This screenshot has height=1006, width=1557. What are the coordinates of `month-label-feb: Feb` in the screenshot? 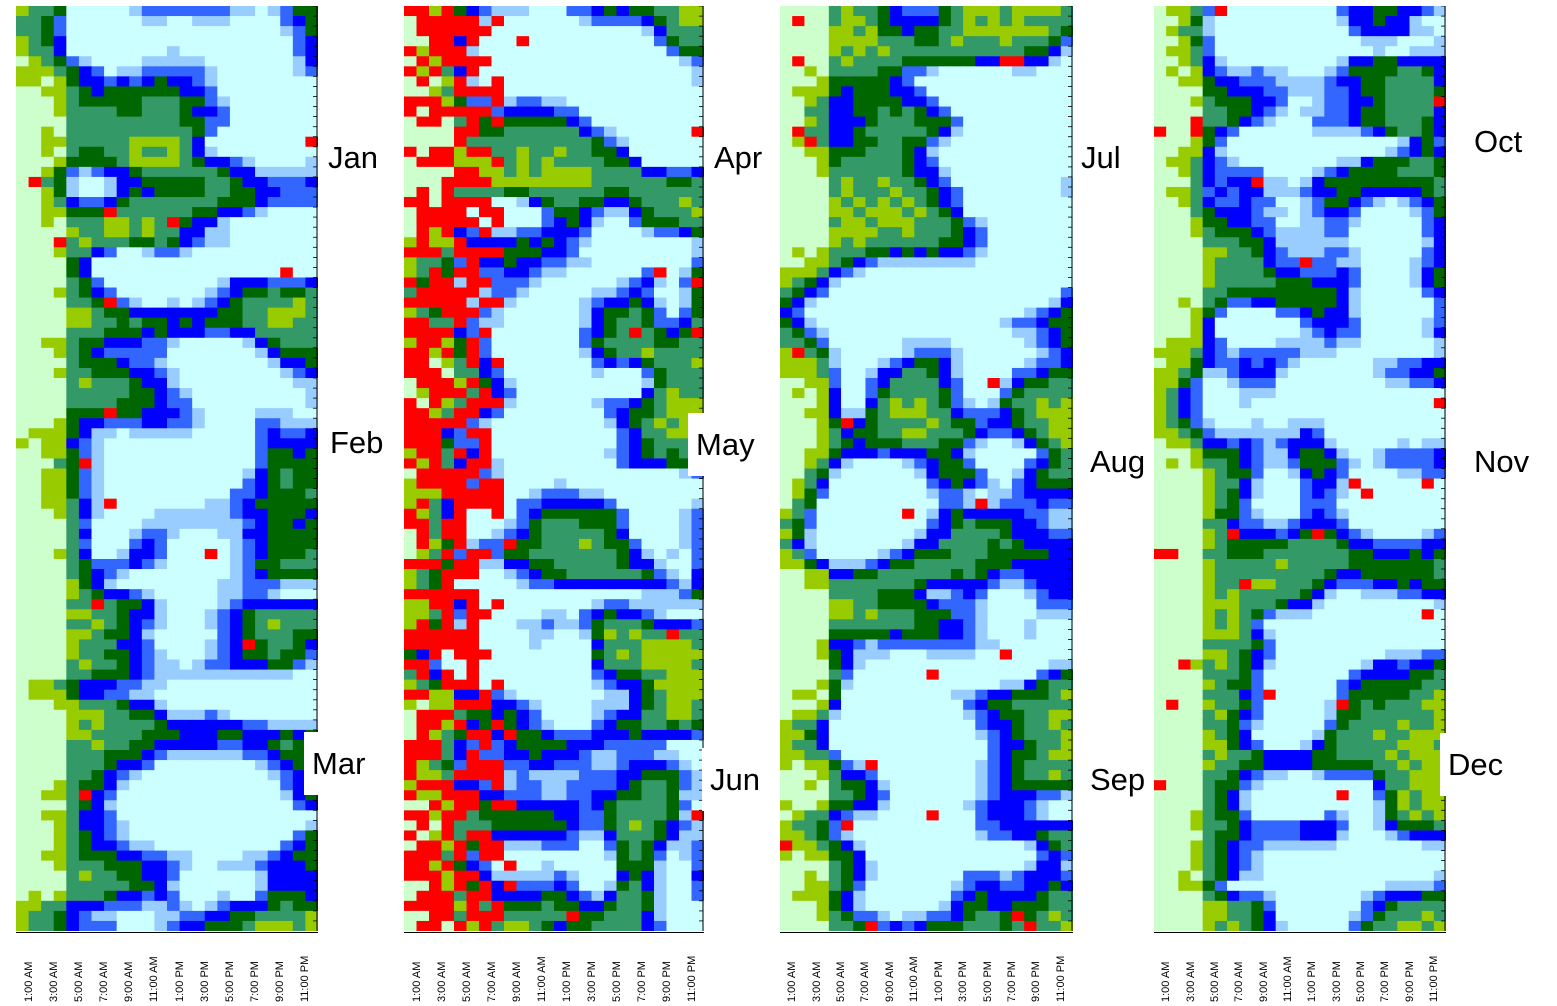 It's located at (357, 442).